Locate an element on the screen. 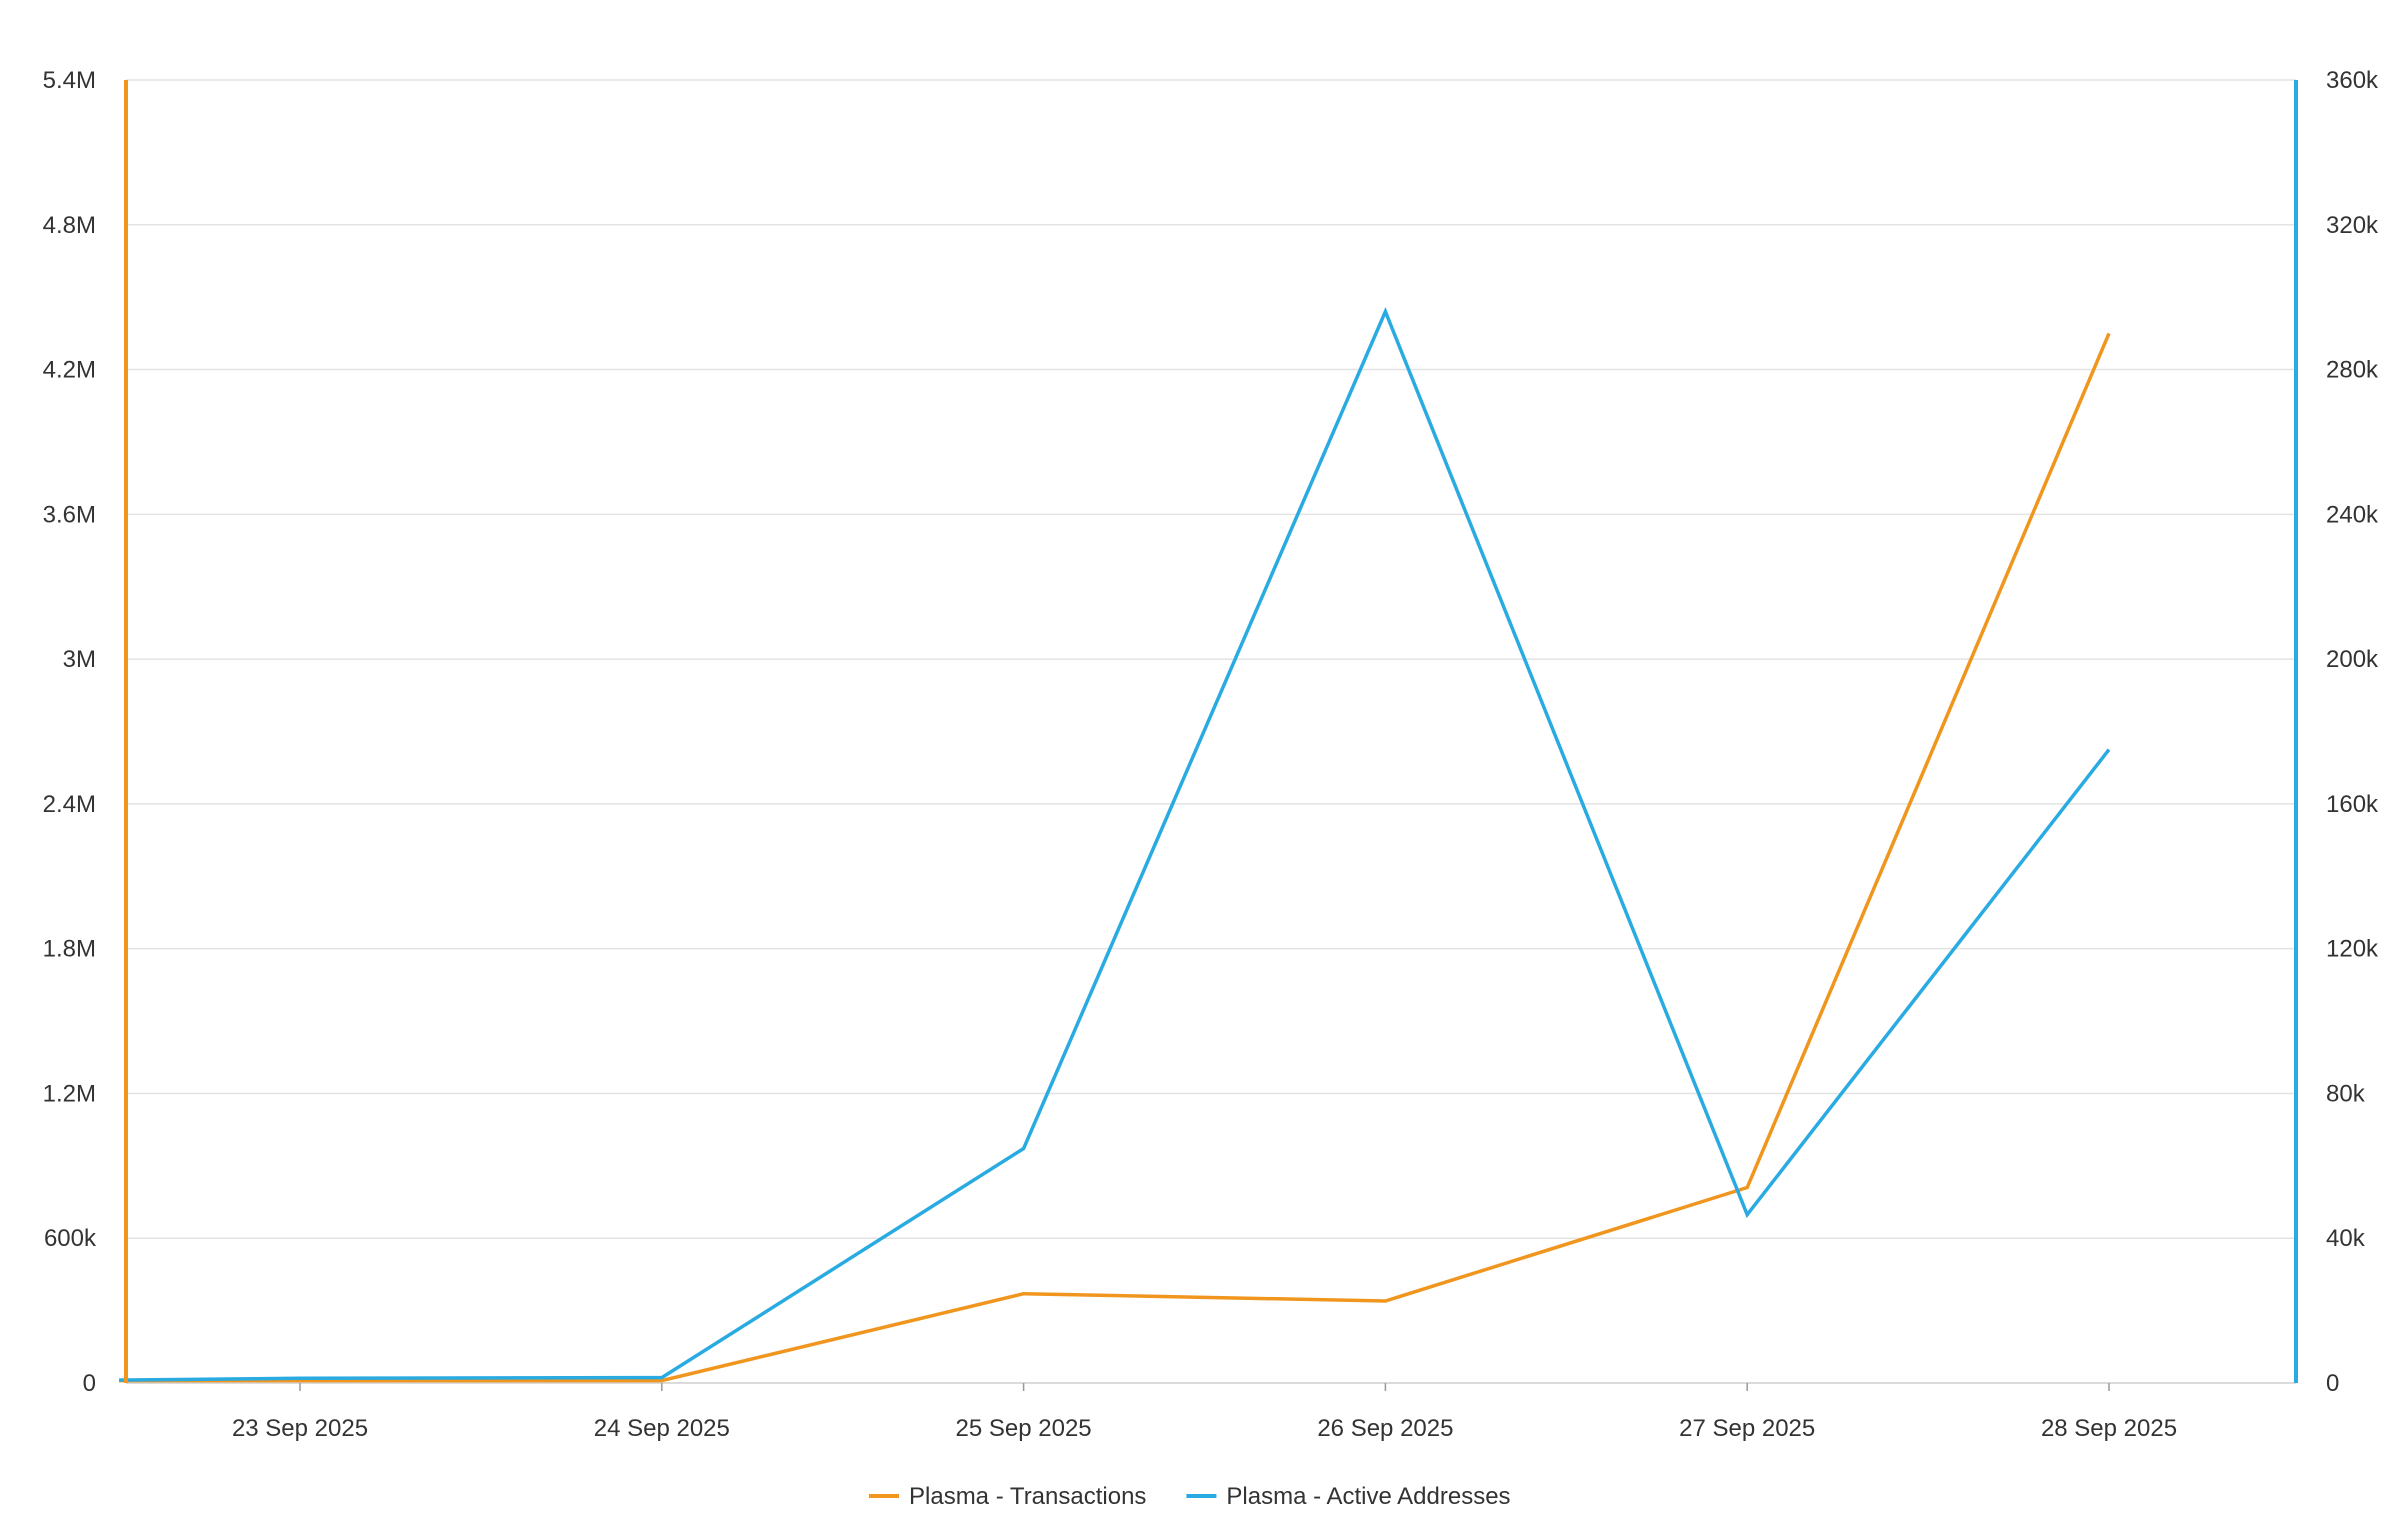  x-tick-label: 24 Sep 2025 is located at coordinates (662, 1428).